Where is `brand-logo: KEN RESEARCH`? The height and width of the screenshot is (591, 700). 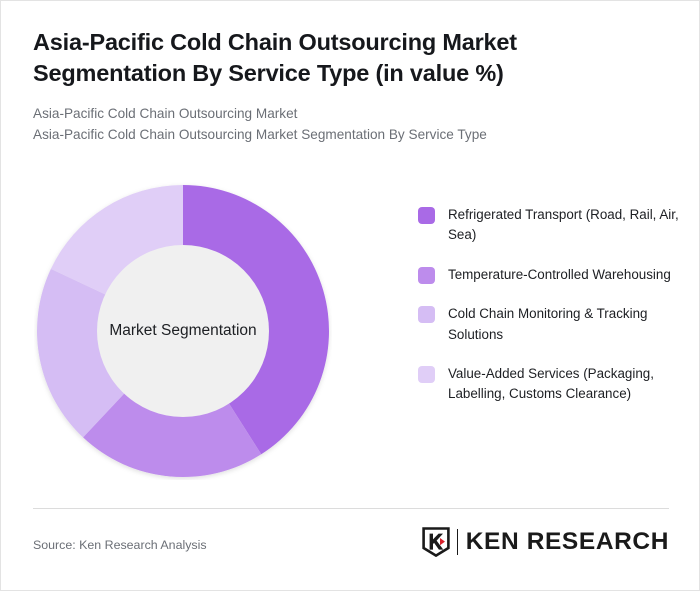
brand-logo: KEN RESEARCH is located at coordinates (545, 542).